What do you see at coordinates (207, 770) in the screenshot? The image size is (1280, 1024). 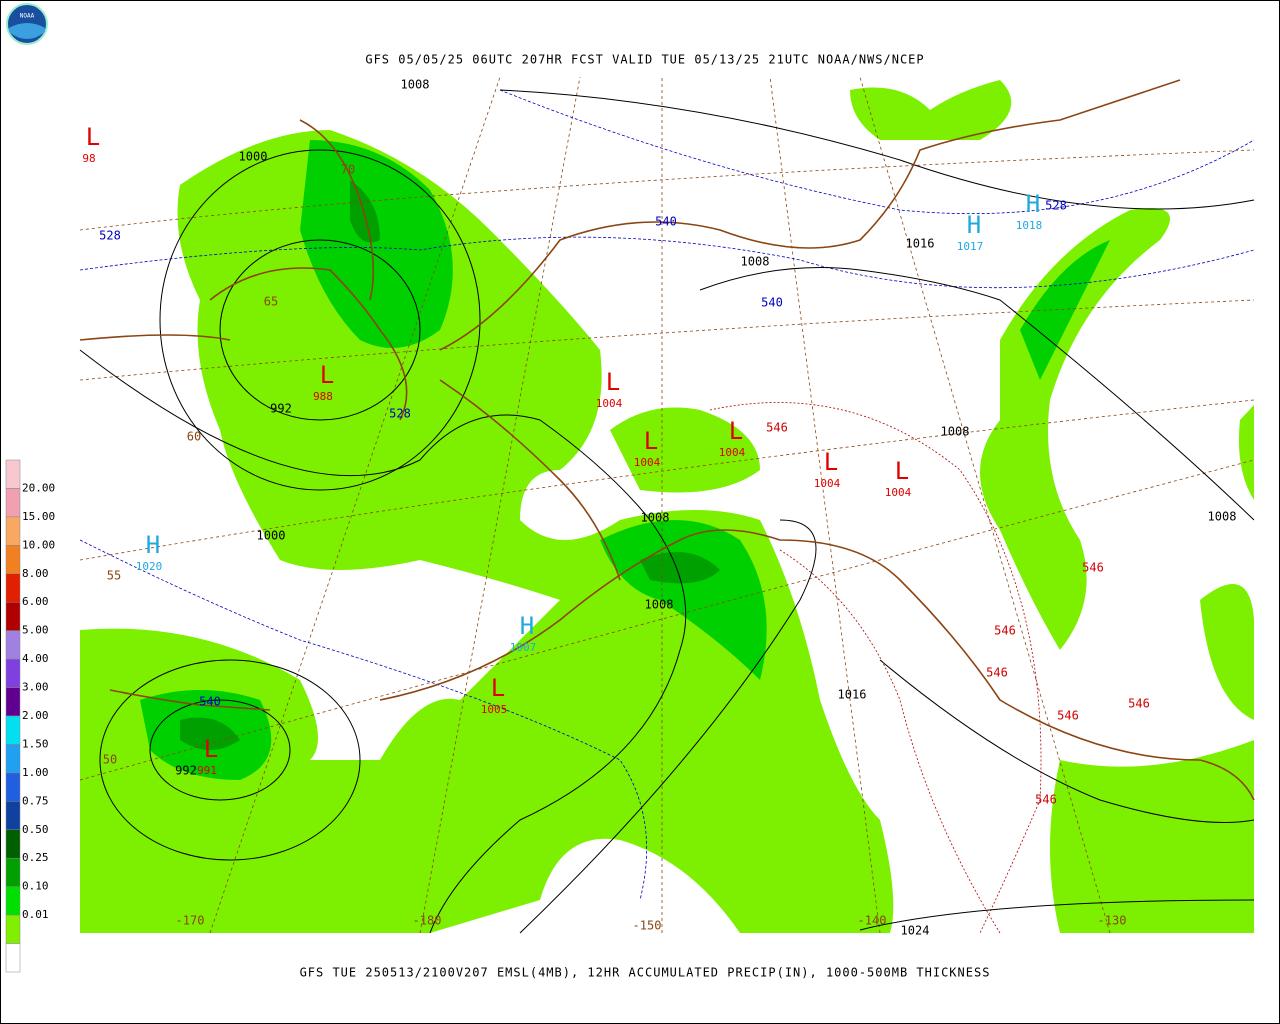 I see `low-value: 991` at bounding box center [207, 770].